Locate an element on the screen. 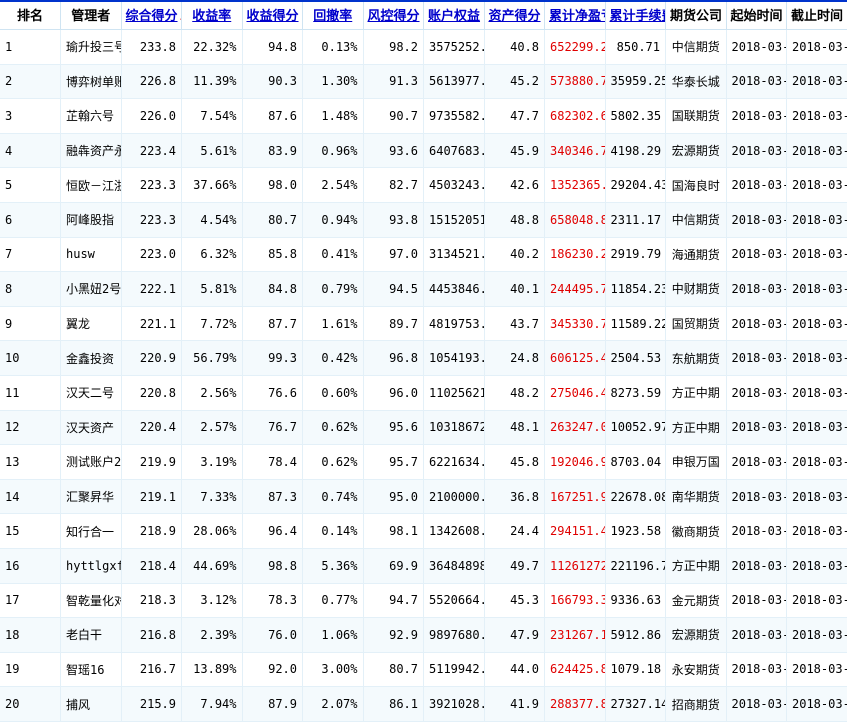 The width and height of the screenshot is (847, 722). cell-ret: 2.39% is located at coordinates (212, 635).